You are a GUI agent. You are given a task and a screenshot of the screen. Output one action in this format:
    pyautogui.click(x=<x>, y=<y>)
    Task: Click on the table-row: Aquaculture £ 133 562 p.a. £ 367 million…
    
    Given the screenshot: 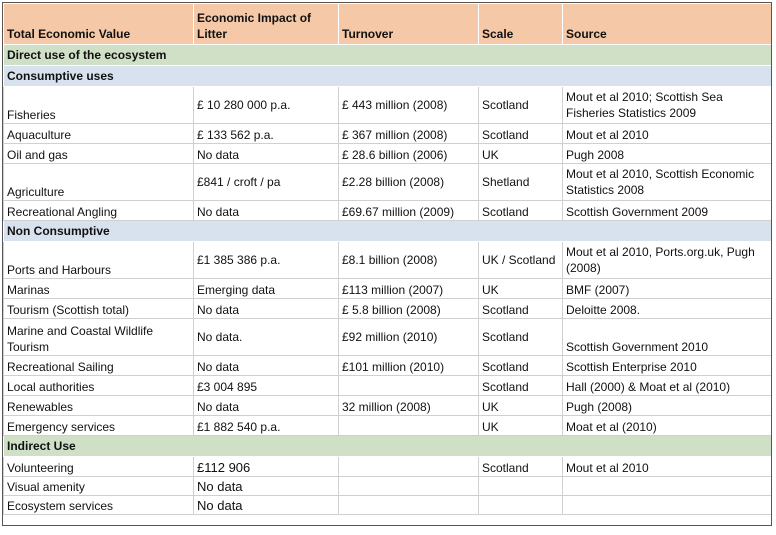 What is the action you would take?
    pyautogui.click(x=387, y=133)
    